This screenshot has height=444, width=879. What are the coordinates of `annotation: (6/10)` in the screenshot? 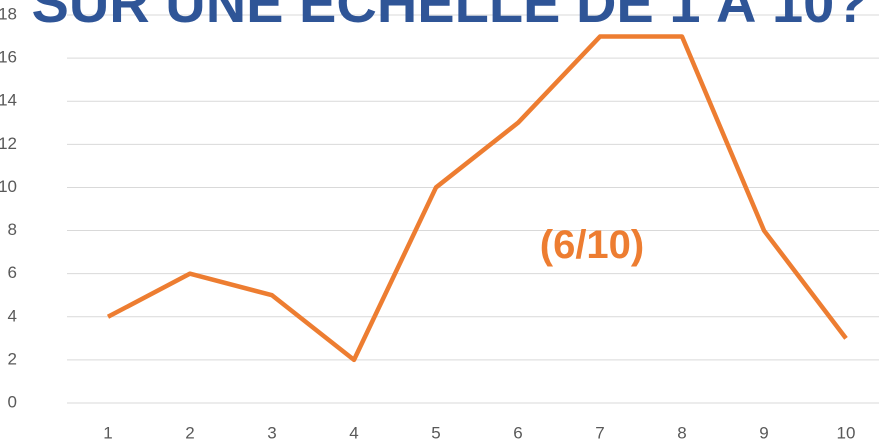 It's located at (592, 245).